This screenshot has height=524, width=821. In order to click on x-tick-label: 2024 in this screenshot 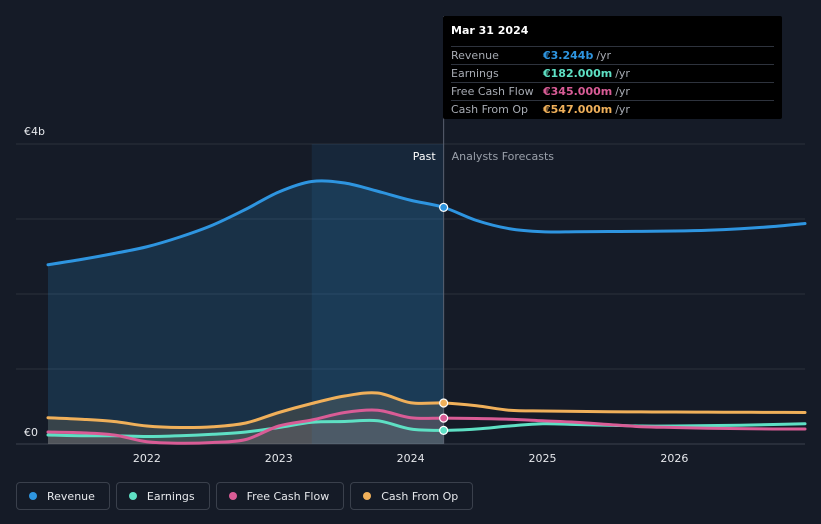, I will do `click(411, 458)`.